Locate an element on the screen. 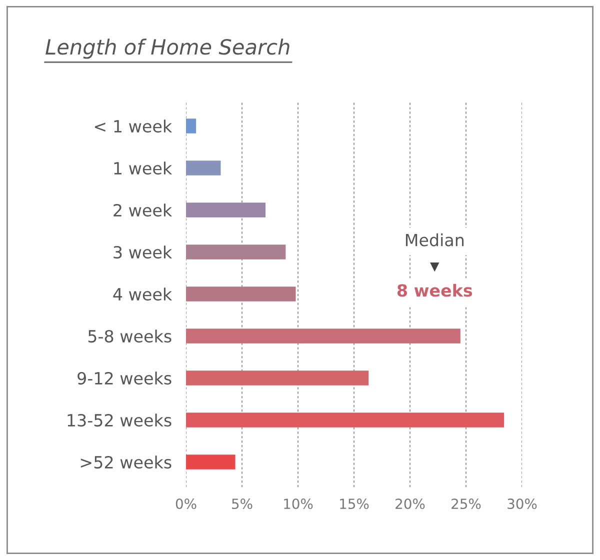 Image resolution: width=600 pixels, height=560 pixels. y-tick-label: 5-8 weeks is located at coordinates (130, 336).